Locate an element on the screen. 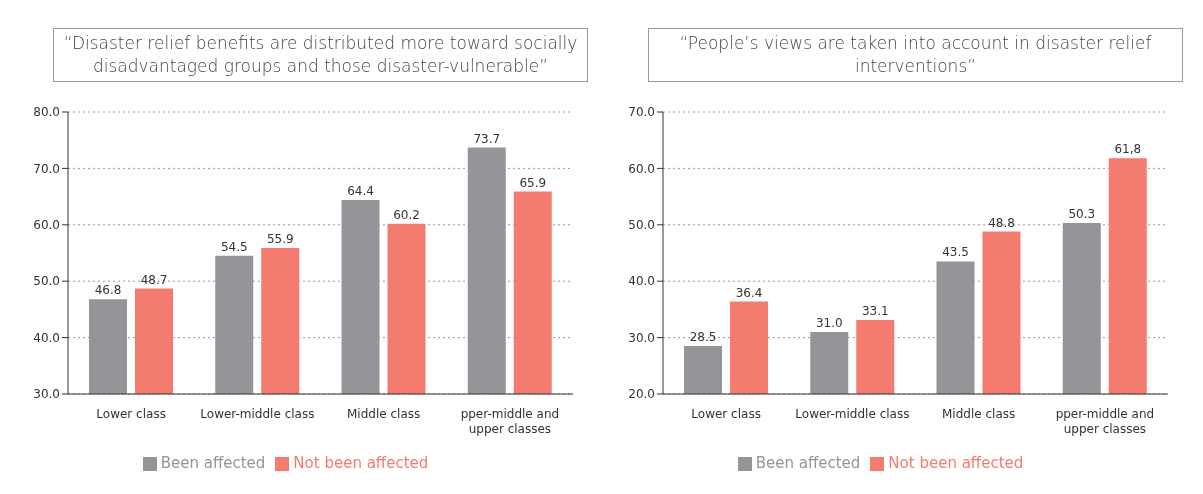 The image size is (1203, 494). data-label: 73.7 is located at coordinates (487, 138).